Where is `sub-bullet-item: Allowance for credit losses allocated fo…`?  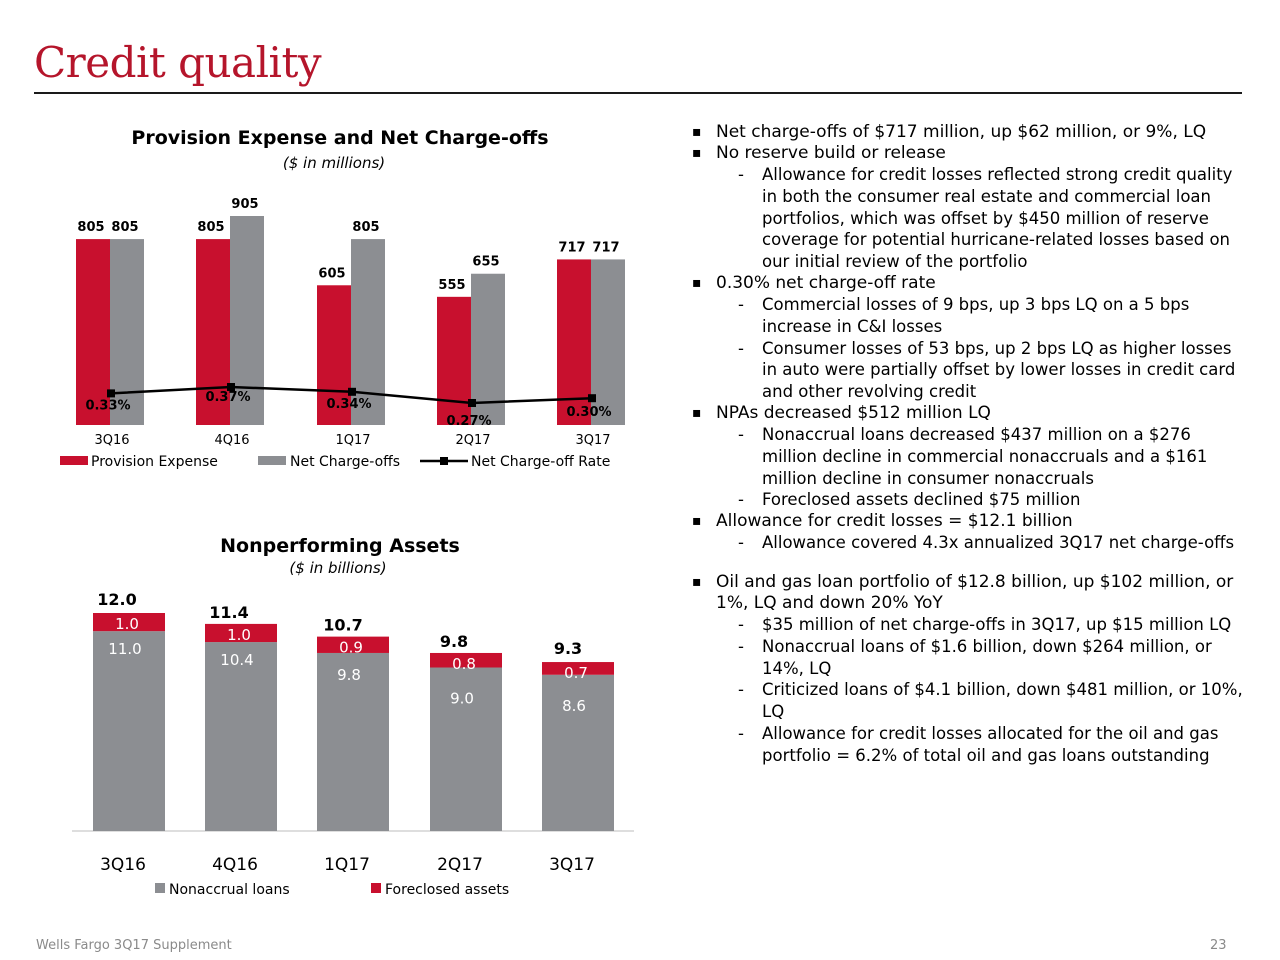
sub-bullet-item: Allowance for credit losses allocated fo… is located at coordinates (970, 745).